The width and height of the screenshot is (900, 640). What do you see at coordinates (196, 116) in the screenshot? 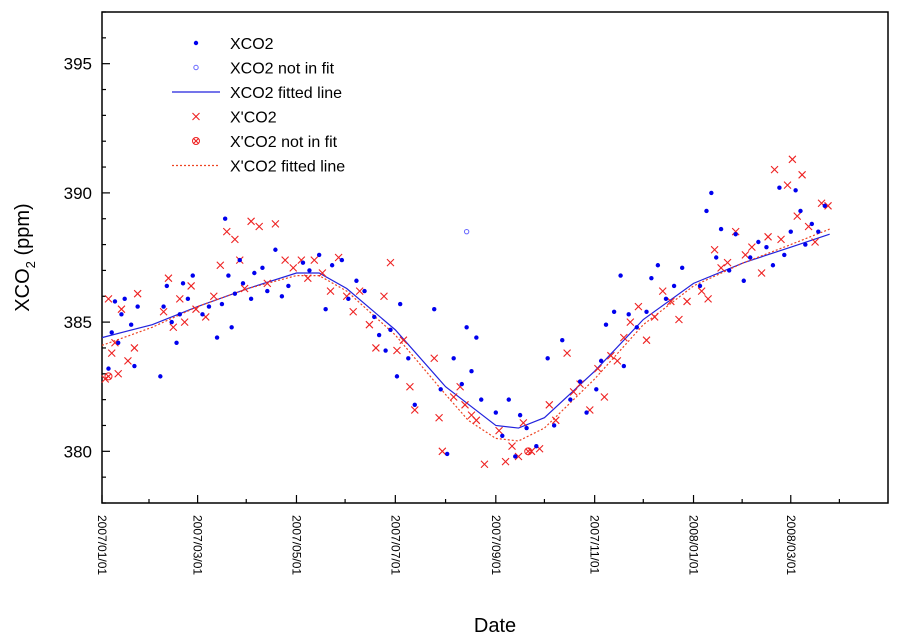
I see `legend-symbol-cross-stroke` at bounding box center [196, 116].